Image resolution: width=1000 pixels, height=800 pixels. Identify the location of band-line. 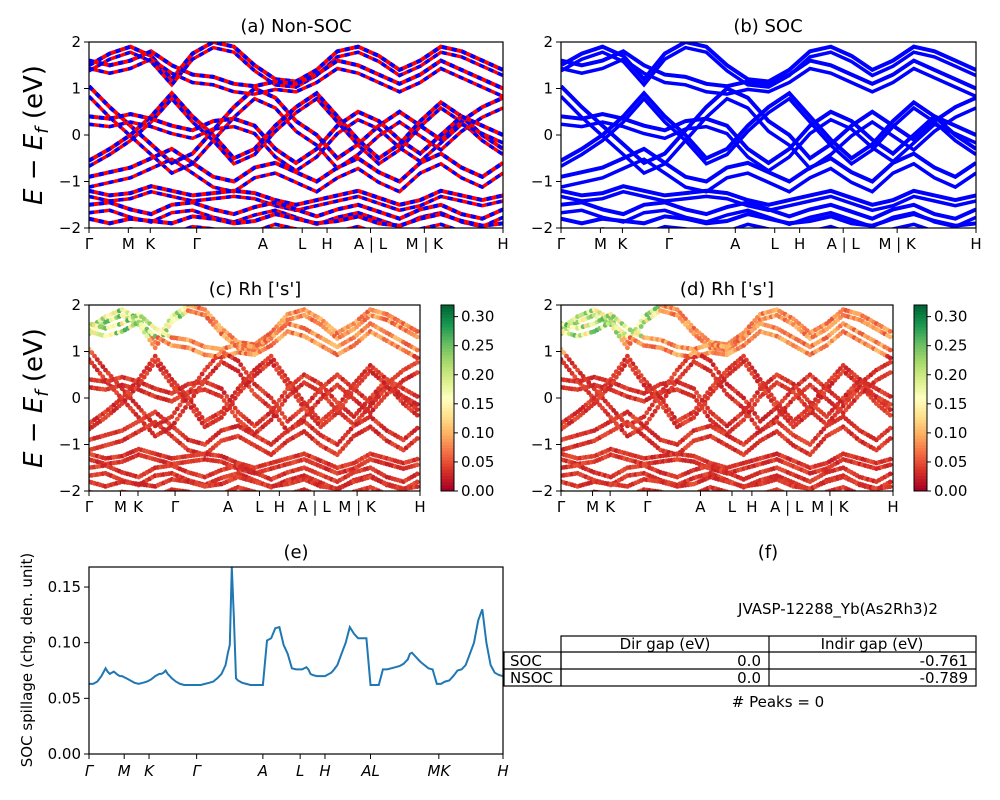
(768, 125).